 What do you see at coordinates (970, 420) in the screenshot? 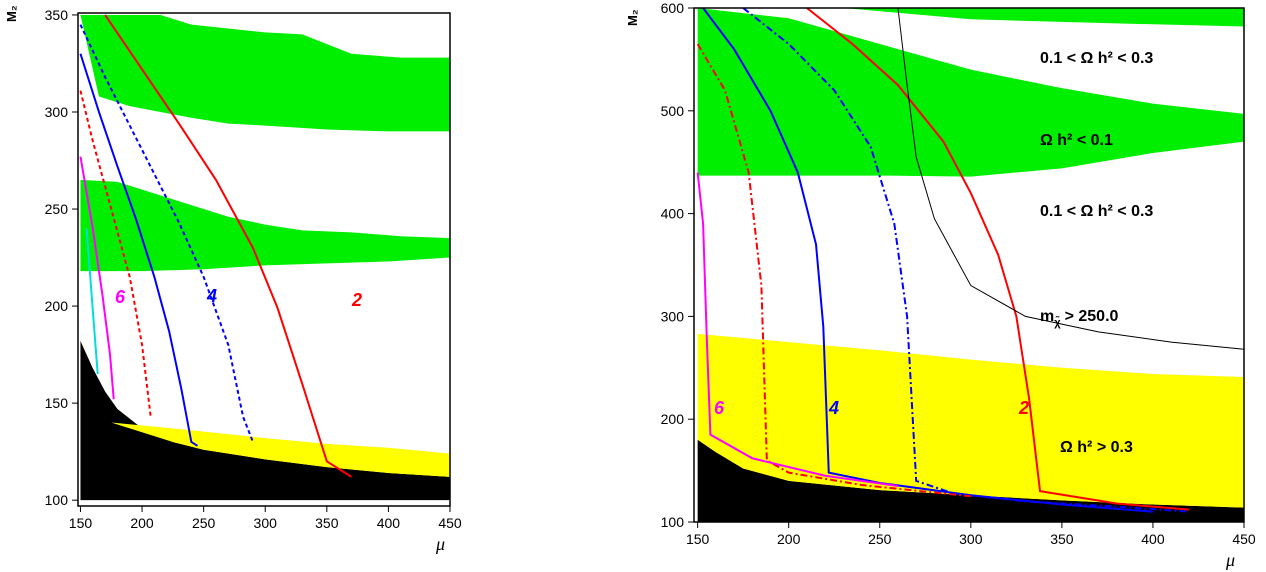
I see `right-region-omega_gt_0.3-1` at bounding box center [970, 420].